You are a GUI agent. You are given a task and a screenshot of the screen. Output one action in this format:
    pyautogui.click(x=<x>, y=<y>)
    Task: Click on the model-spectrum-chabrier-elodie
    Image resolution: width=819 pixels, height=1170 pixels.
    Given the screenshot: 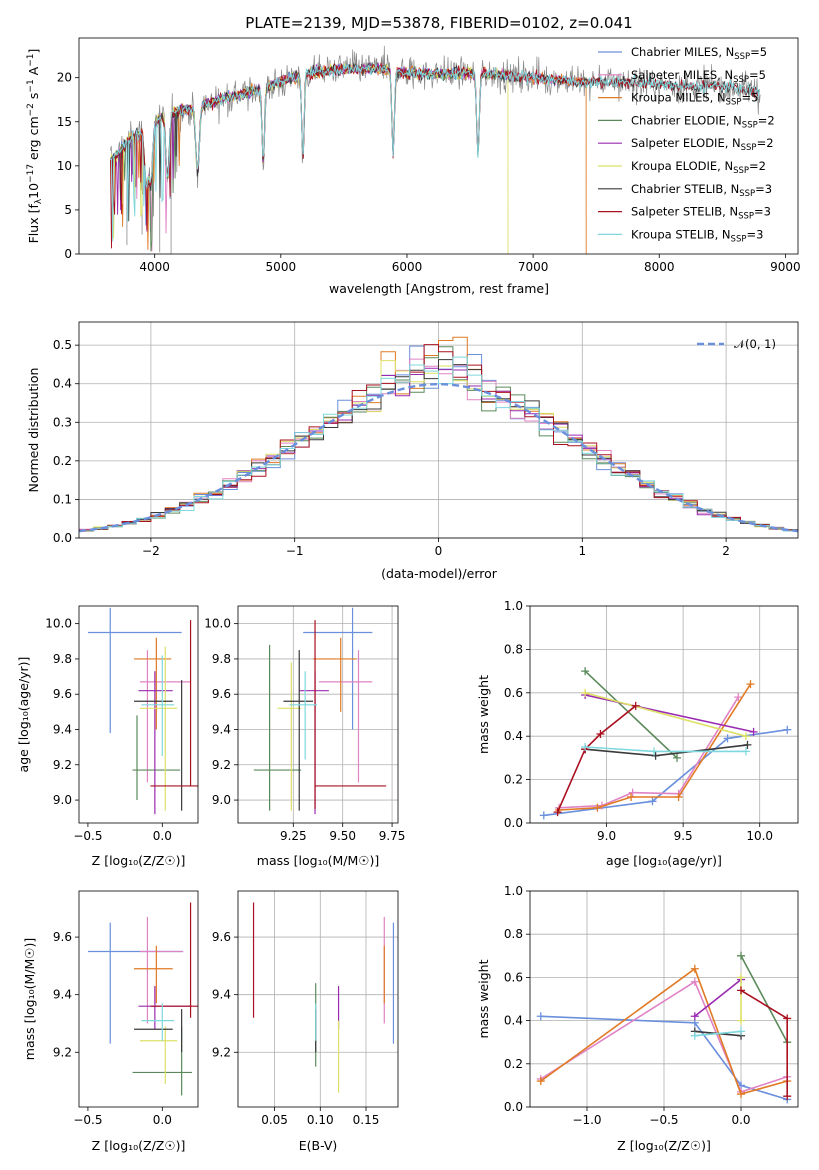 What is the action you would take?
    pyautogui.click(x=309, y=156)
    